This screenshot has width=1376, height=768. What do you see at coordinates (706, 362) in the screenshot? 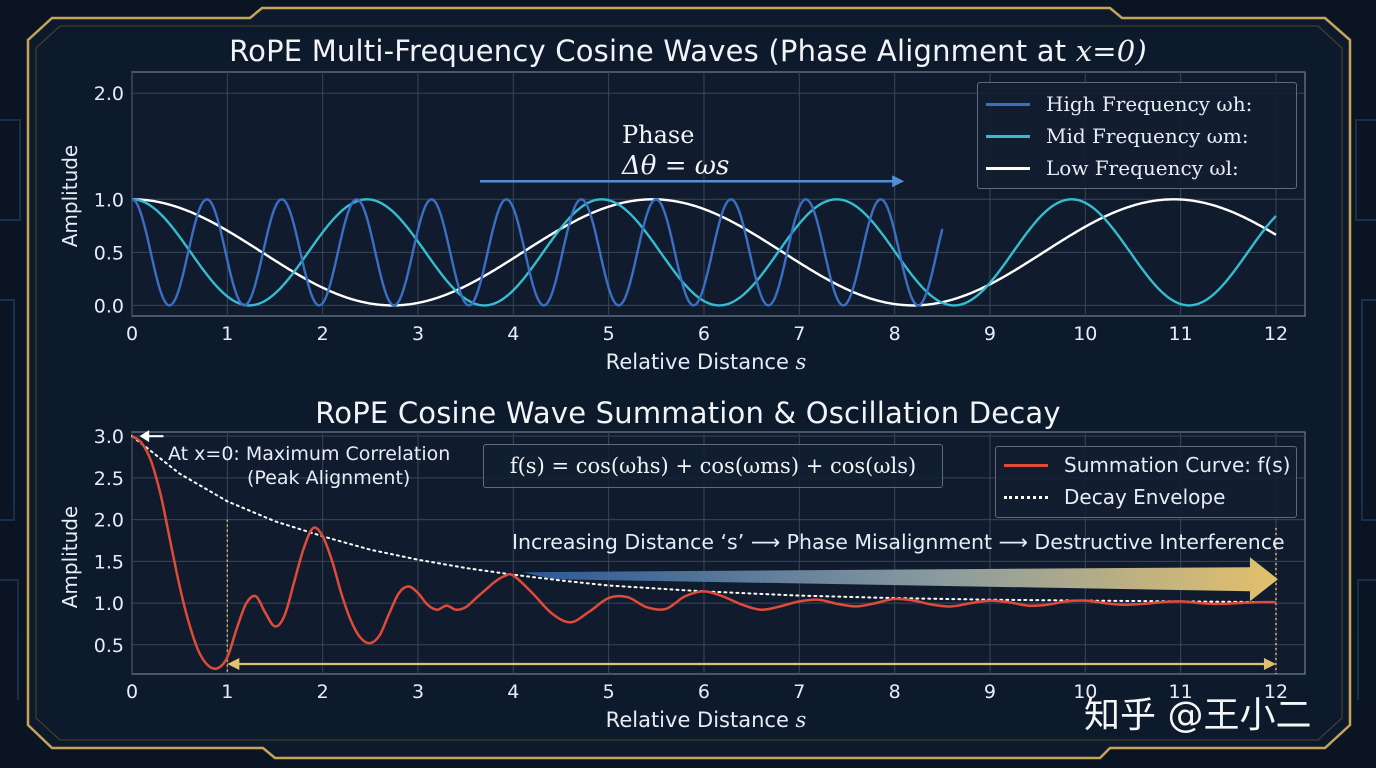
I see `top-x-axis-label: Relative Distance s` at bounding box center [706, 362].